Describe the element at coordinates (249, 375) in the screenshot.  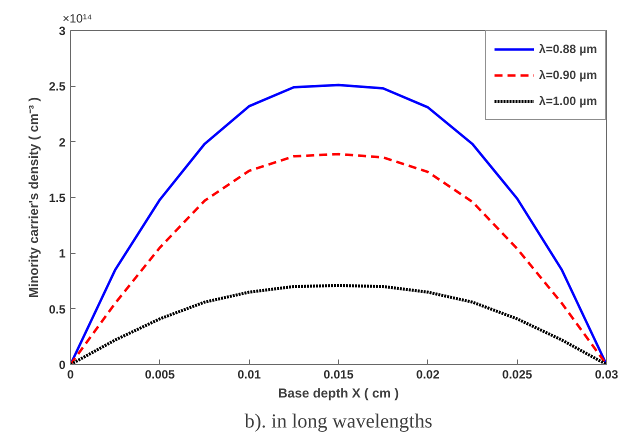
I see `x-tick-label: 0.01` at that location.